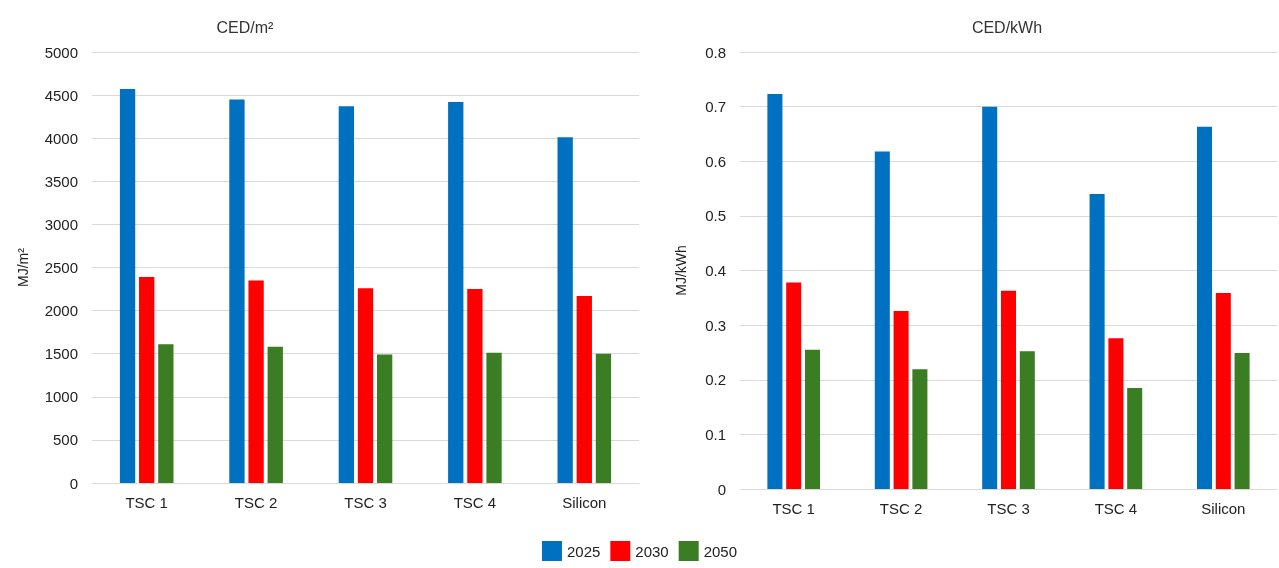  Describe the element at coordinates (61, 267) in the screenshot. I see `y-tick-label: 2500` at that location.